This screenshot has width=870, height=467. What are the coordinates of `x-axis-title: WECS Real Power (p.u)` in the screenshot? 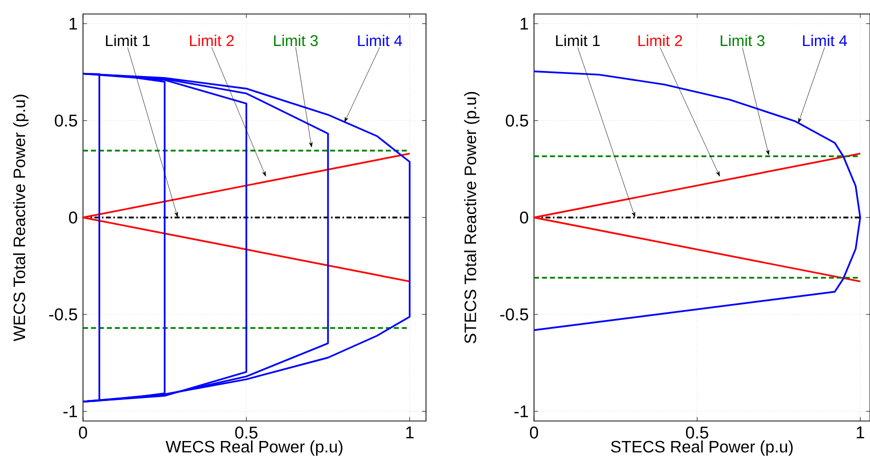 It's located at (254, 448).